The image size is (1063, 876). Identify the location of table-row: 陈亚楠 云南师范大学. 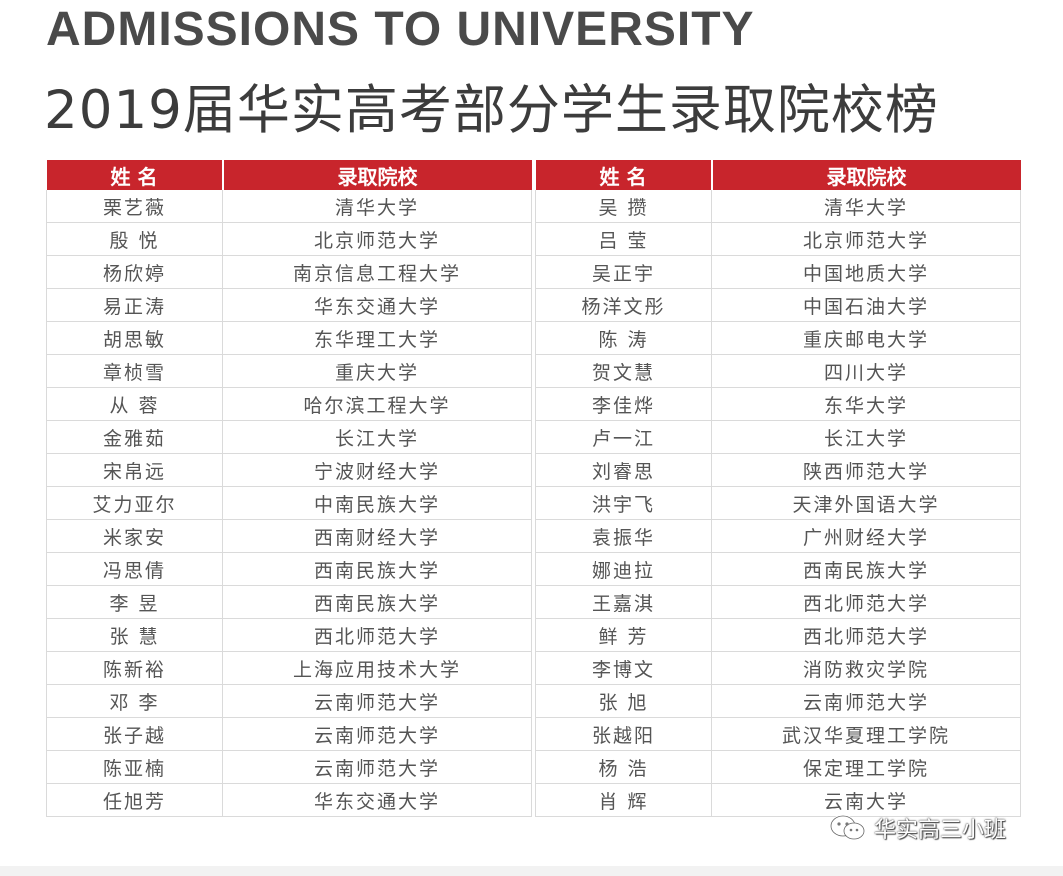
(289, 767).